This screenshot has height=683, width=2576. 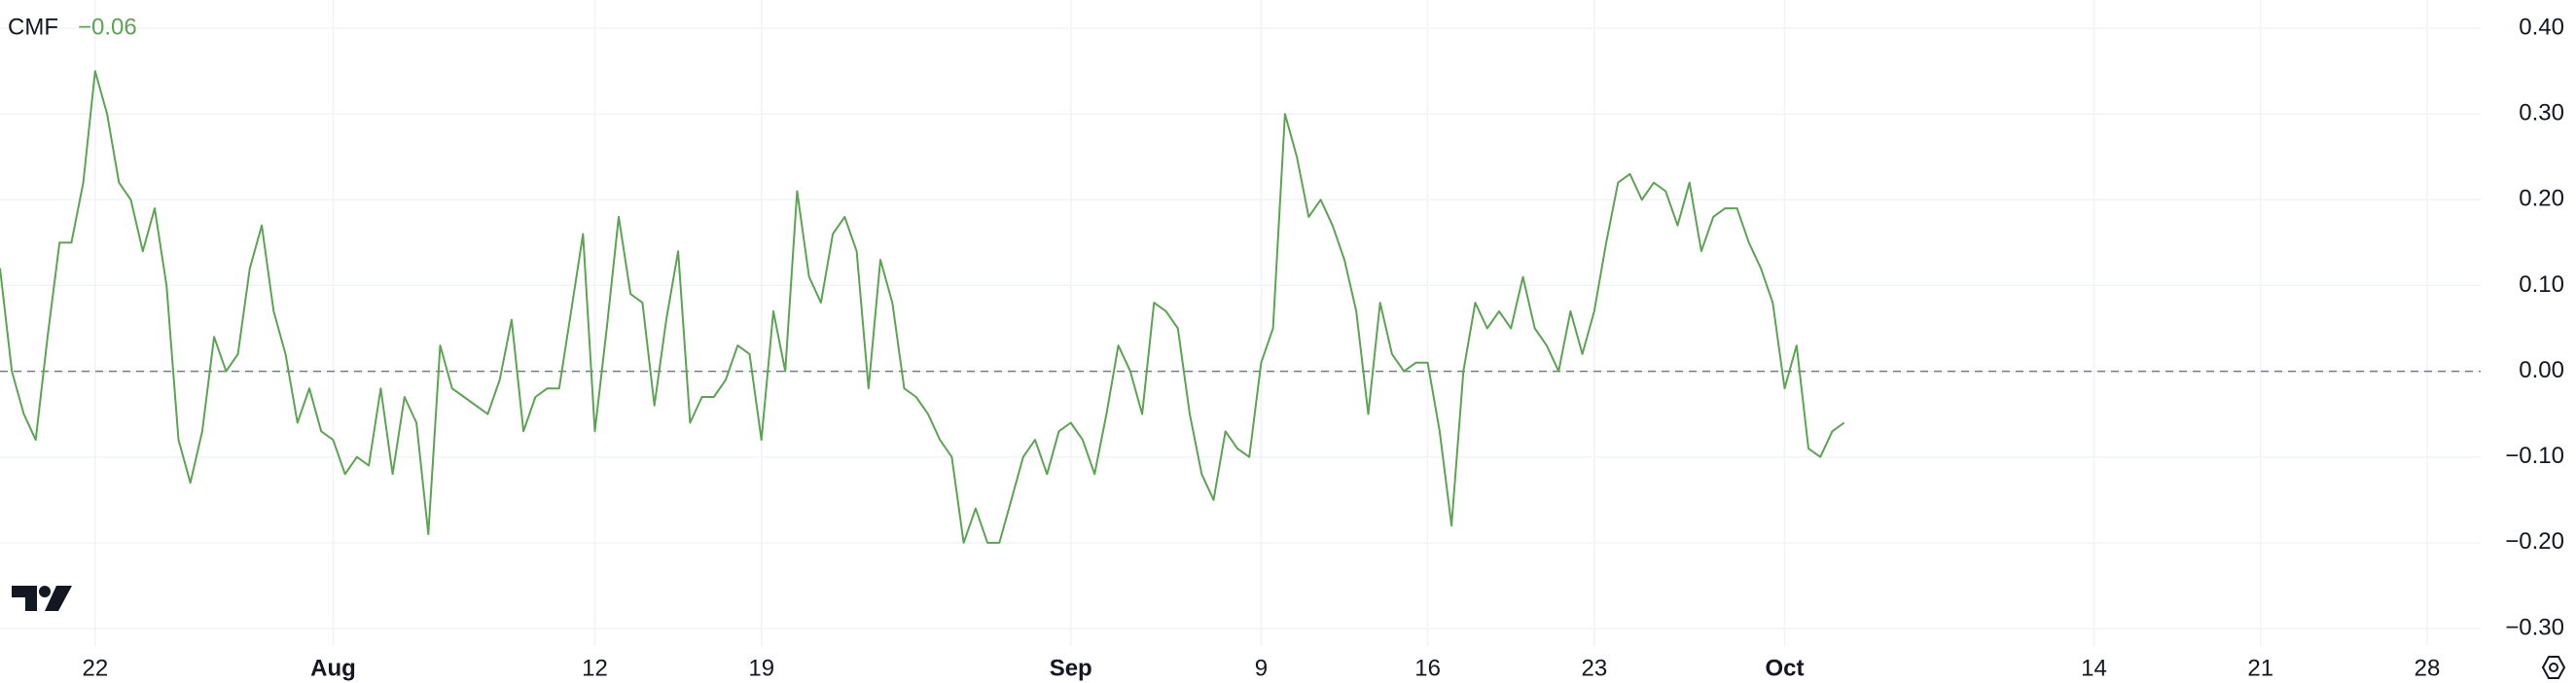 What do you see at coordinates (2541, 112) in the screenshot?
I see `y-tick-label: 0.30` at bounding box center [2541, 112].